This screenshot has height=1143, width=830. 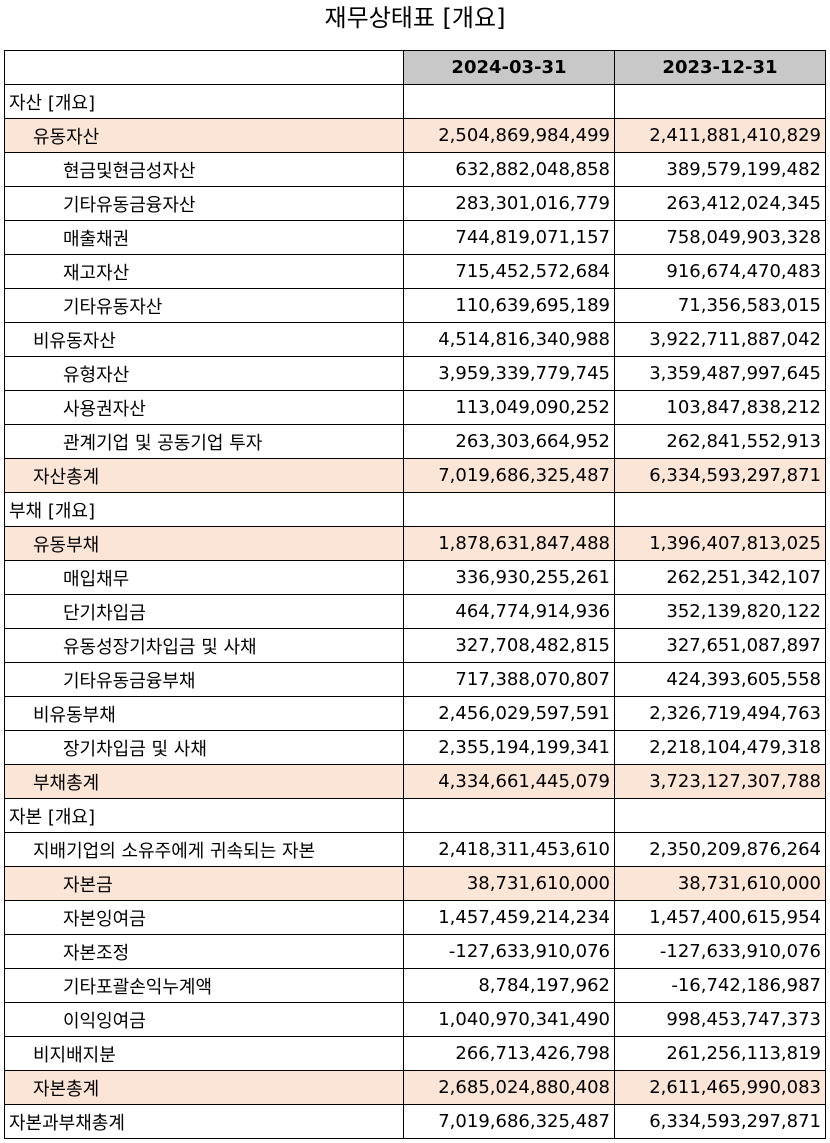 I want to click on table-row: 자본잉여금 1,457,459,214,234 1,457,400,615,954, so click(x=415, y=917).